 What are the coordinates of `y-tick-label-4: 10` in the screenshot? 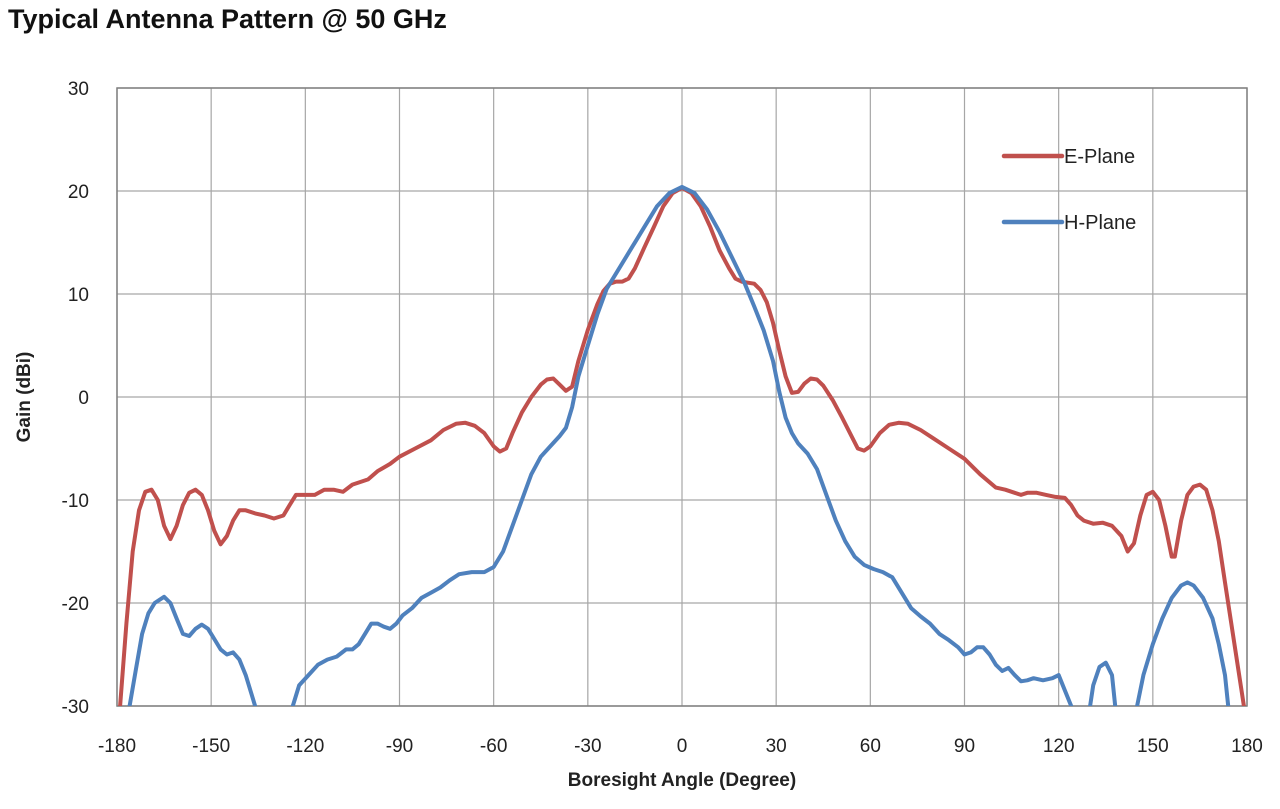 It's located at (78, 295).